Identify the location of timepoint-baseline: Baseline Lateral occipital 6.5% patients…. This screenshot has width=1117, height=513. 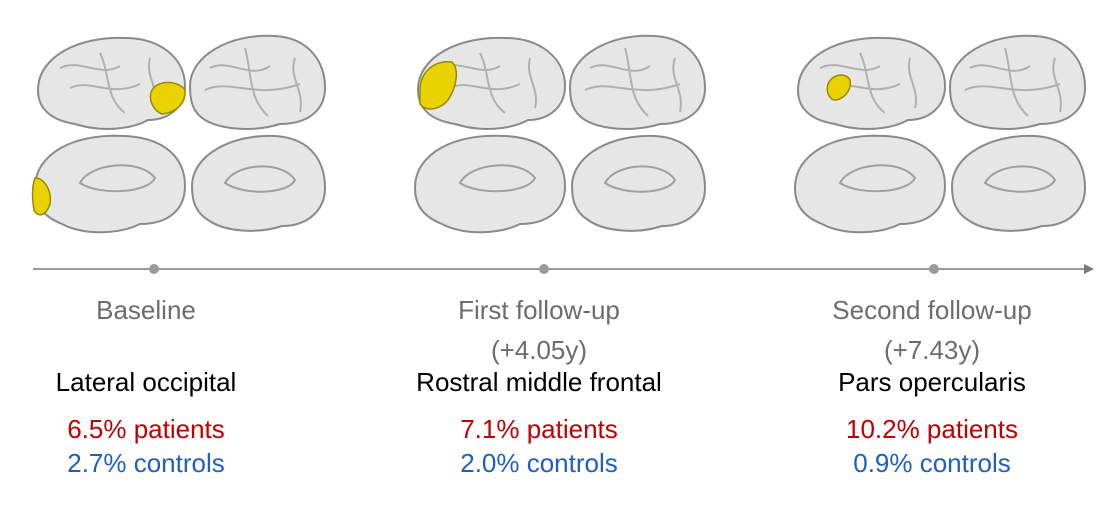
(163, 385).